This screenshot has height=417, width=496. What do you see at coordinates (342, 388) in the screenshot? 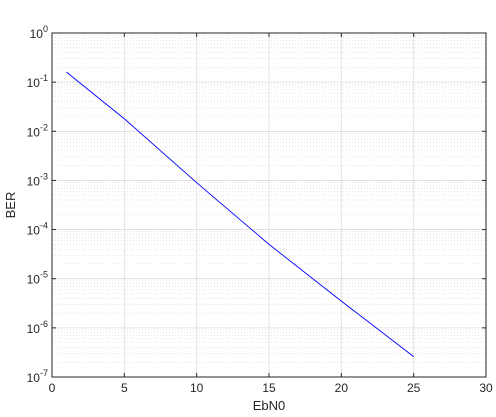
I see `x-tick-label: 20` at bounding box center [342, 388].